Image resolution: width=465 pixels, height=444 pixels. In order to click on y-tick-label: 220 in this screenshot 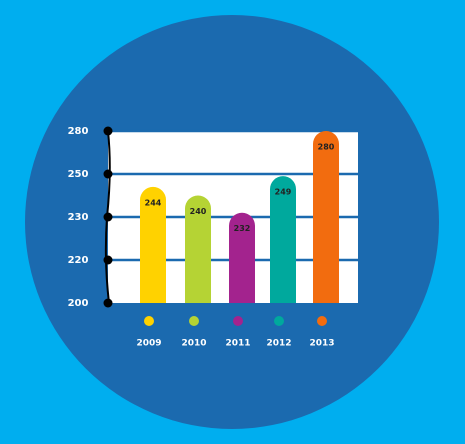, I will do `click(78, 260)`.